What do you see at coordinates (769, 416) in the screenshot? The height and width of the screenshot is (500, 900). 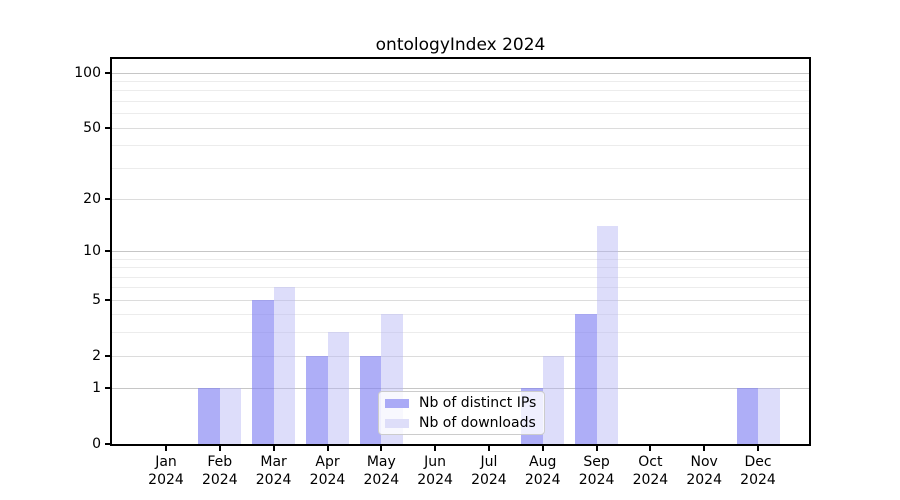 I see `bar-dec-series1` at bounding box center [769, 416].